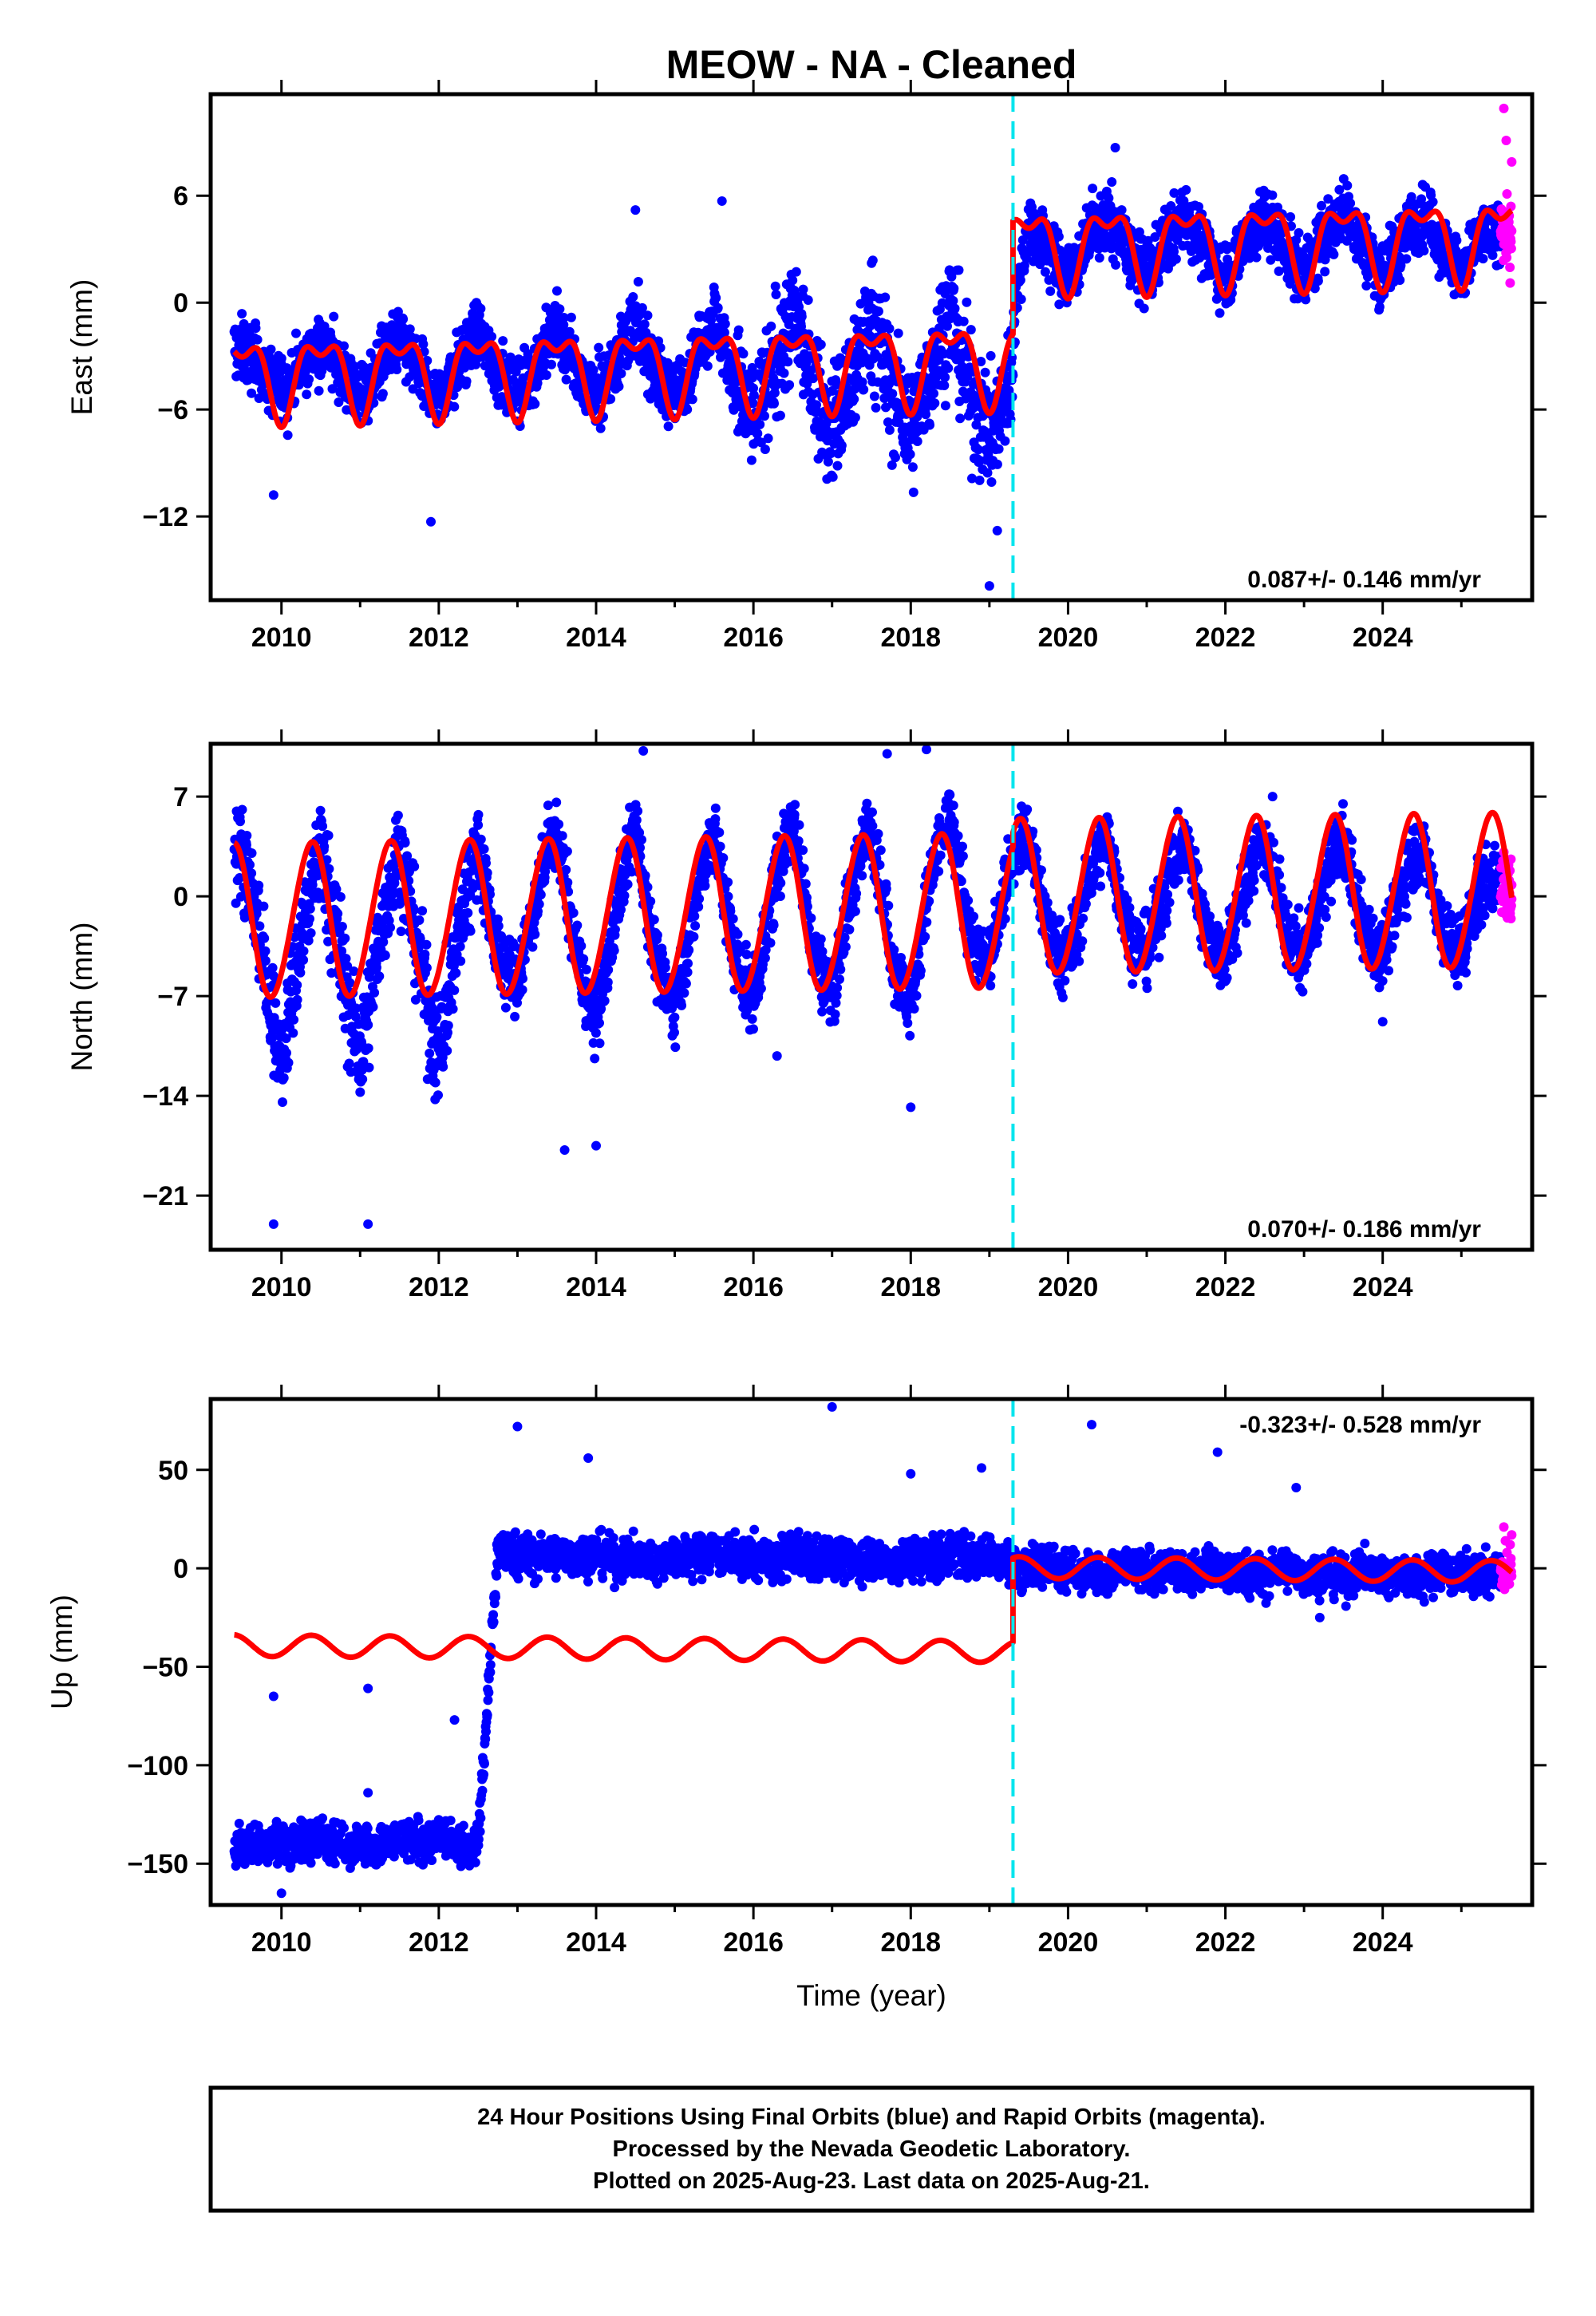 The image size is (1596, 2316). What do you see at coordinates (165, 517) in the screenshot?
I see `y-tick-label: −12` at bounding box center [165, 517].